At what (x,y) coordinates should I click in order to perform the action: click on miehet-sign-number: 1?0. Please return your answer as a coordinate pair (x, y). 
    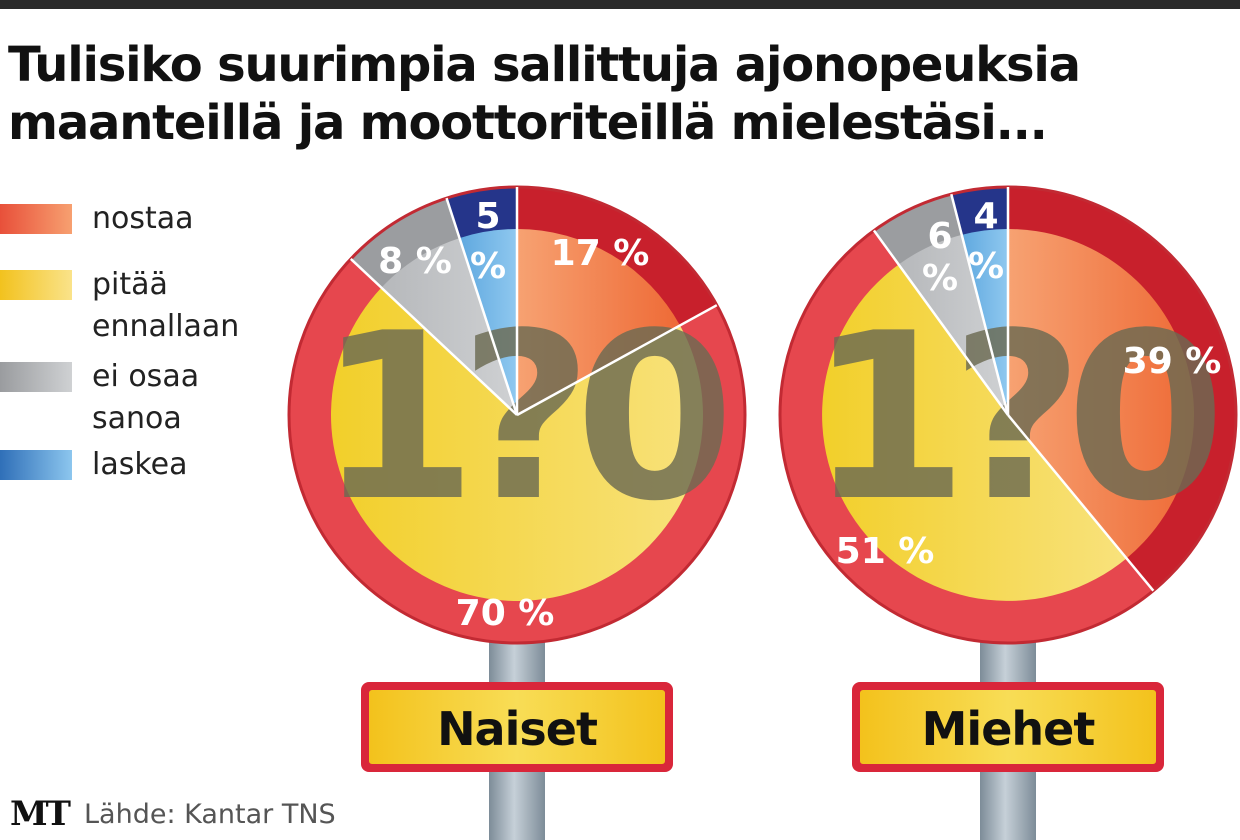
    Looking at the image, I should click on (1011, 418).